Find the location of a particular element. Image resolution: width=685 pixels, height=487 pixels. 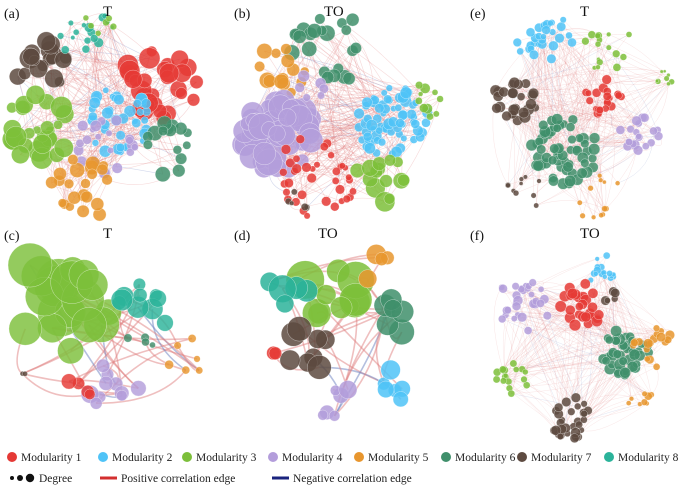

degree-dot-medium is located at coordinates (20, 478).